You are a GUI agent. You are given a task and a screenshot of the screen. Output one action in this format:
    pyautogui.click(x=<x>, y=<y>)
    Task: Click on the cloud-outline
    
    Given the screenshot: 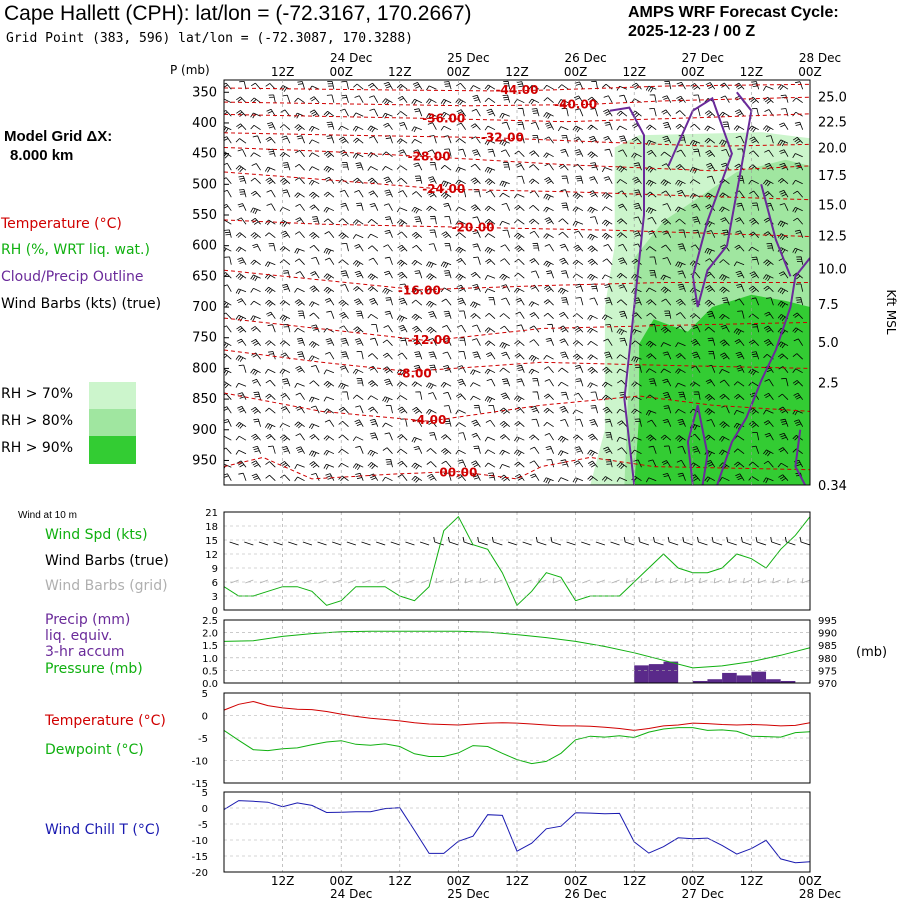 What is the action you would take?
    pyautogui.click(x=776, y=230)
    